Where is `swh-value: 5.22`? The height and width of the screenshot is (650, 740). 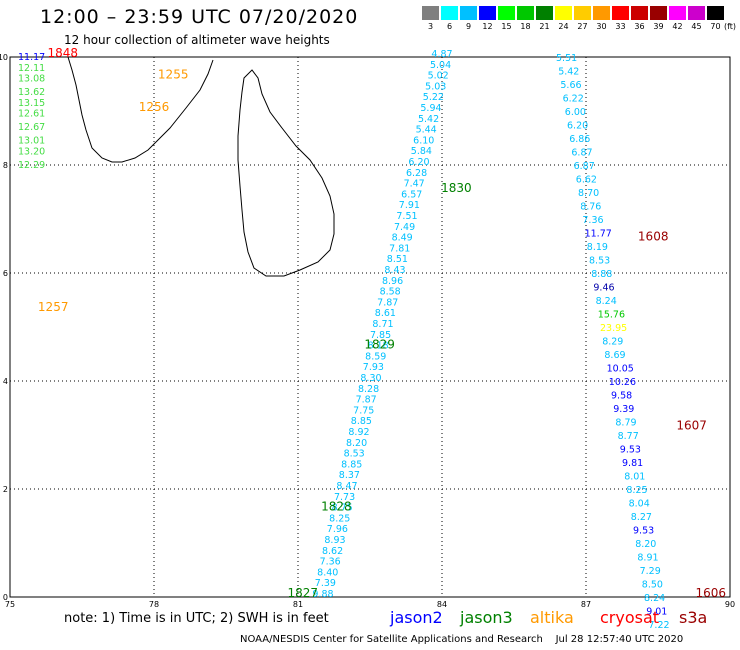
swh-value: 5.22 is located at coordinates (433, 97).